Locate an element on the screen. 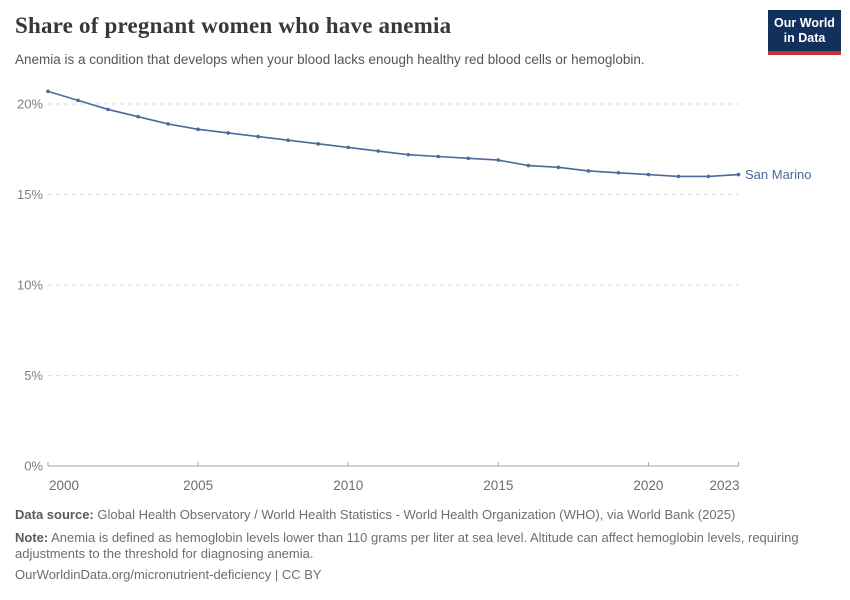 The width and height of the screenshot is (850, 600). x-axis-tick-label: 2010 is located at coordinates (348, 485).